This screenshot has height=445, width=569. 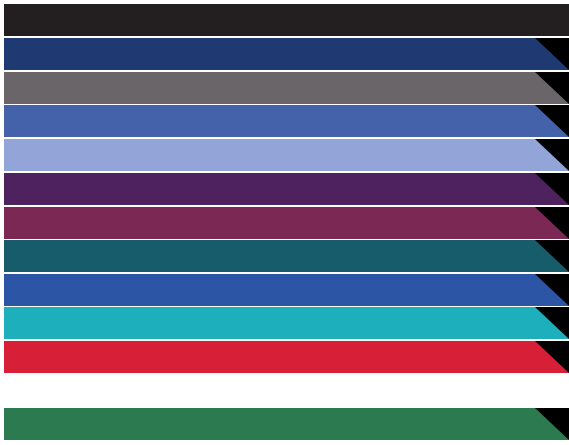 I want to click on stripe-fill-royal-blue, so click(x=286, y=121).